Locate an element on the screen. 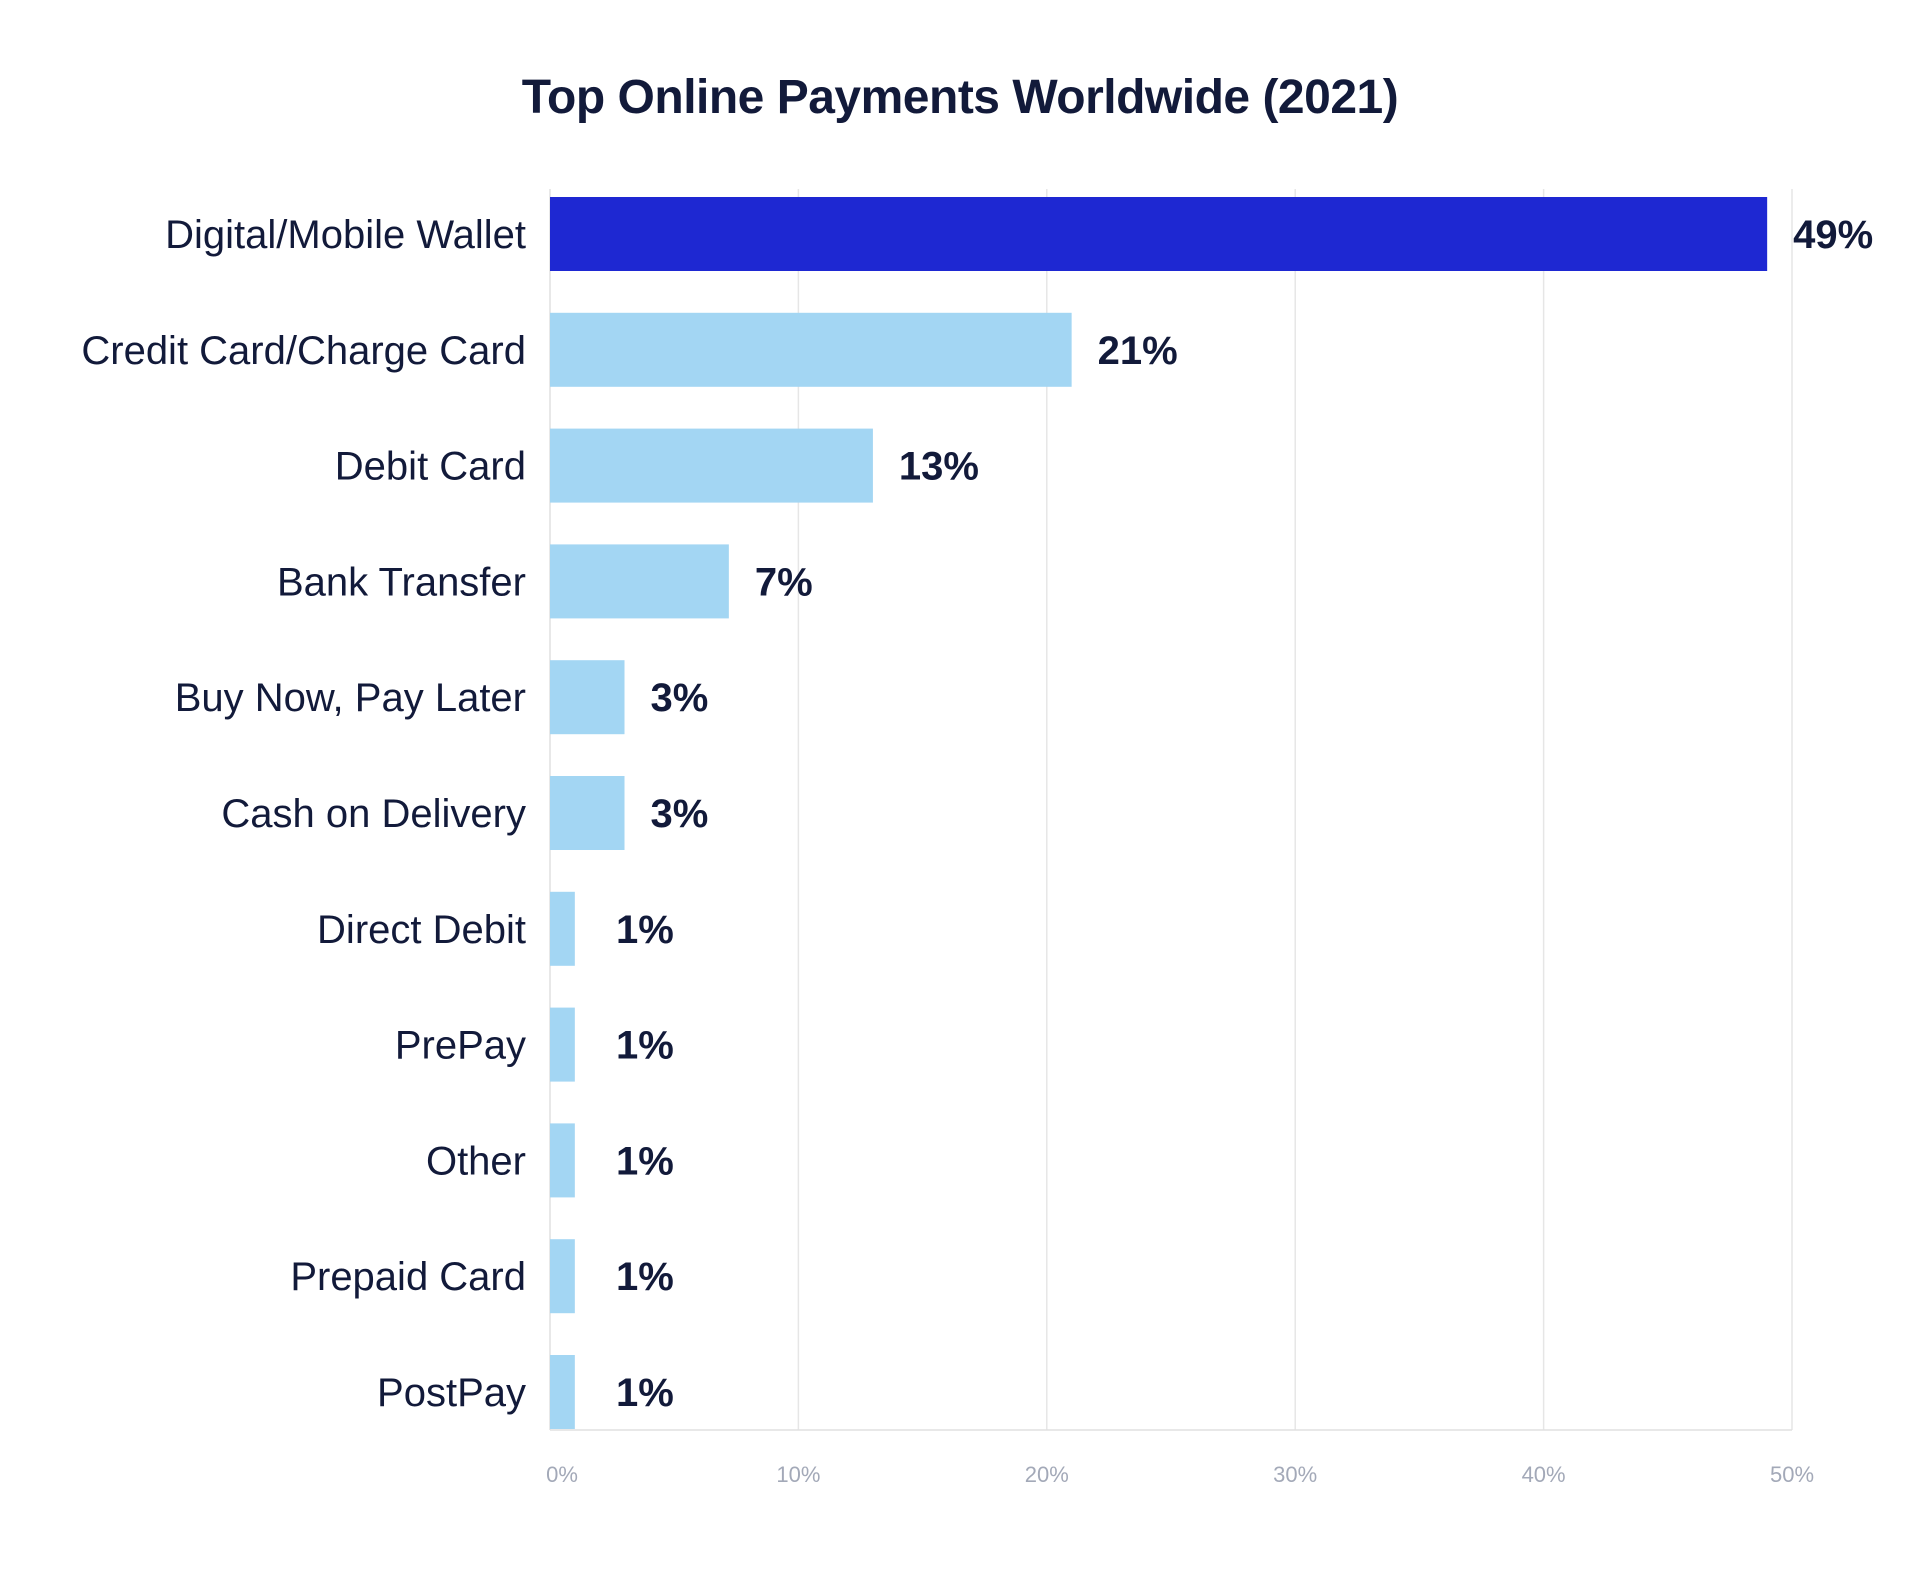 This screenshot has width=1920, height=1577. category-label: Credit Card/Charge Card is located at coordinates (303, 351).